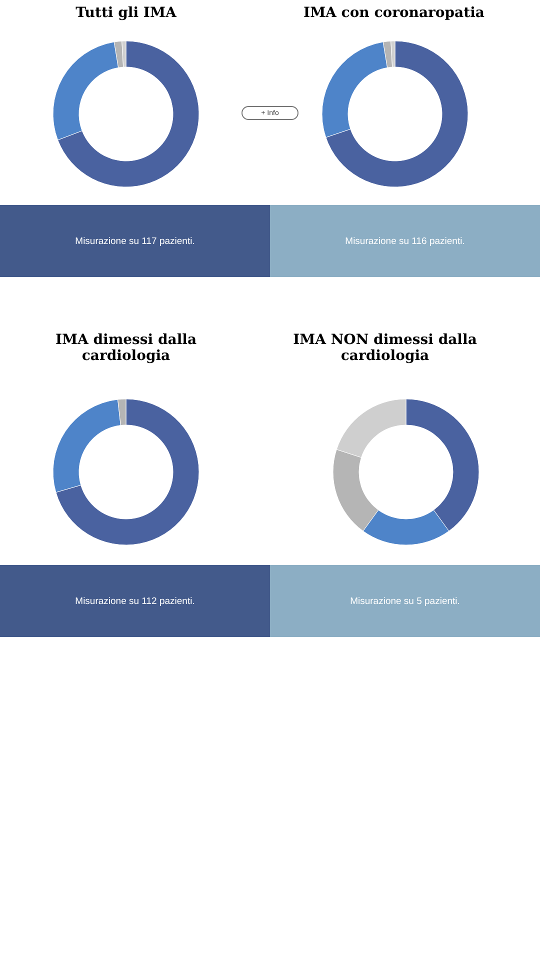 The image size is (540, 960). I want to click on chart-title: IMA con coronaropatia, so click(394, 13).